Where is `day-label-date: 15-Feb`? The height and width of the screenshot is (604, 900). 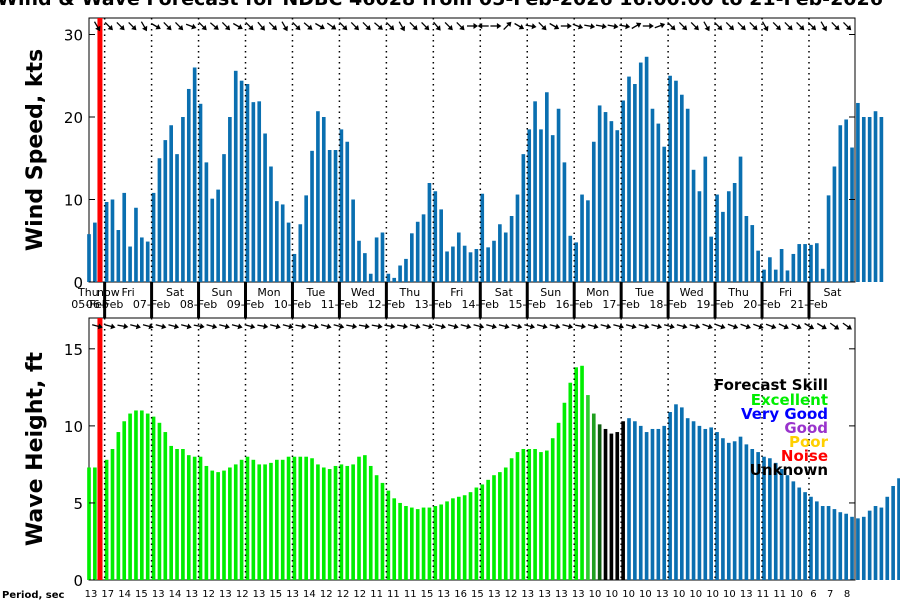 day-label-date: 15-Feb is located at coordinates (527, 304).